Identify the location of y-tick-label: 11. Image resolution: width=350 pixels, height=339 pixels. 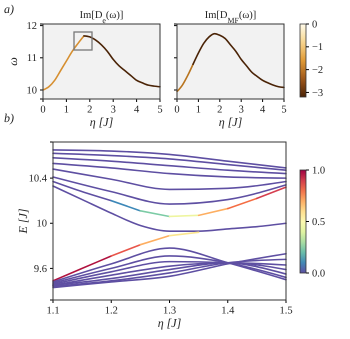
(31, 58).